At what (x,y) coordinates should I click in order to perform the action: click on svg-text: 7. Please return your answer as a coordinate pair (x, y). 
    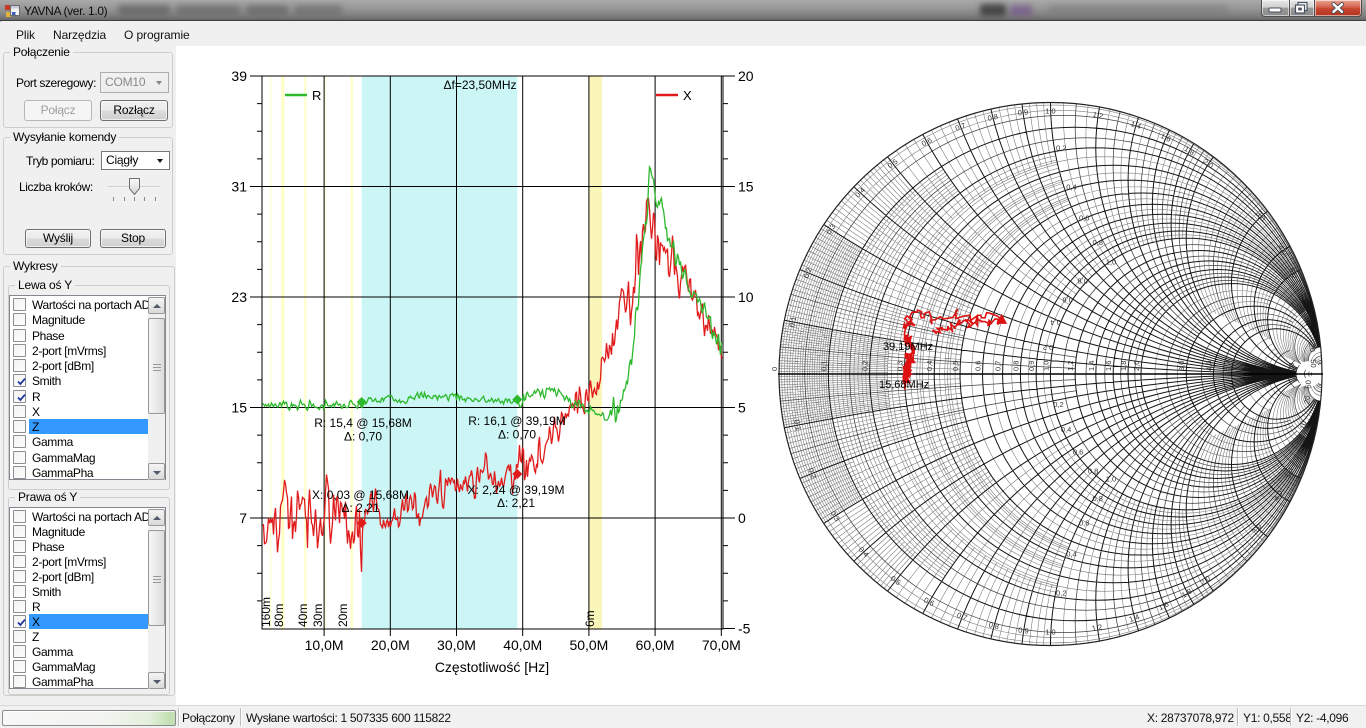
    Looking at the image, I should click on (243, 518).